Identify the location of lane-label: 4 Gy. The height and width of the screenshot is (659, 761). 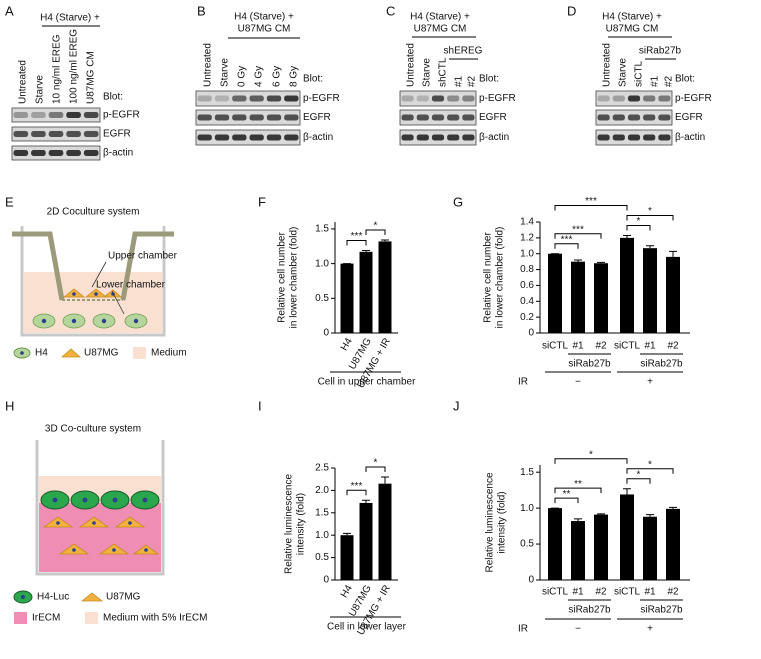
(259, 76).